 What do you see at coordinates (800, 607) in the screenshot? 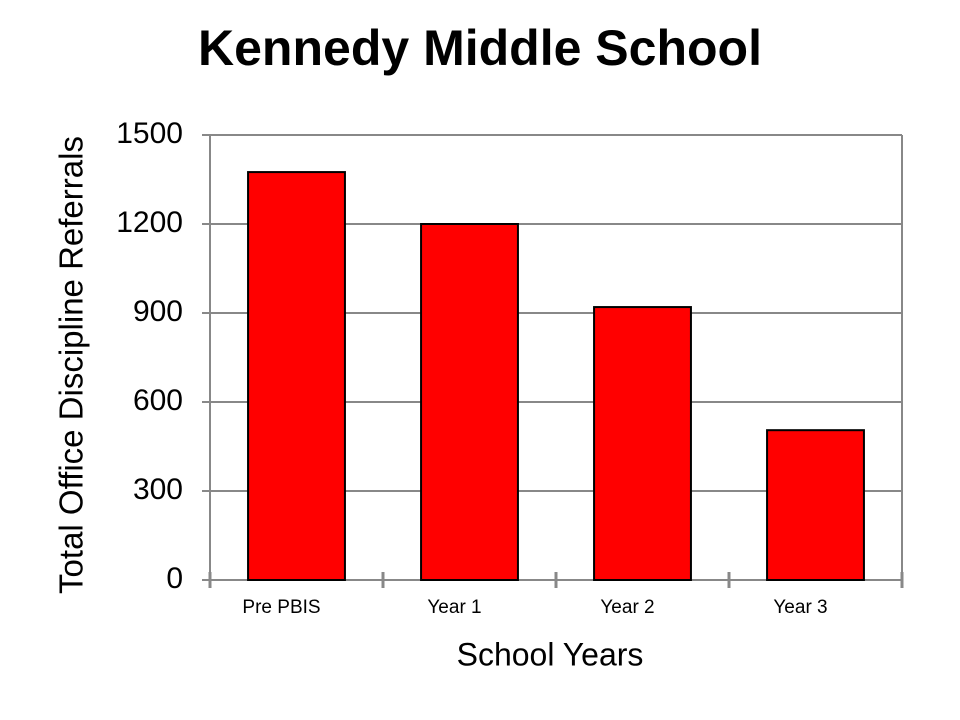
I see `x-tick-label: Year 3` at bounding box center [800, 607].